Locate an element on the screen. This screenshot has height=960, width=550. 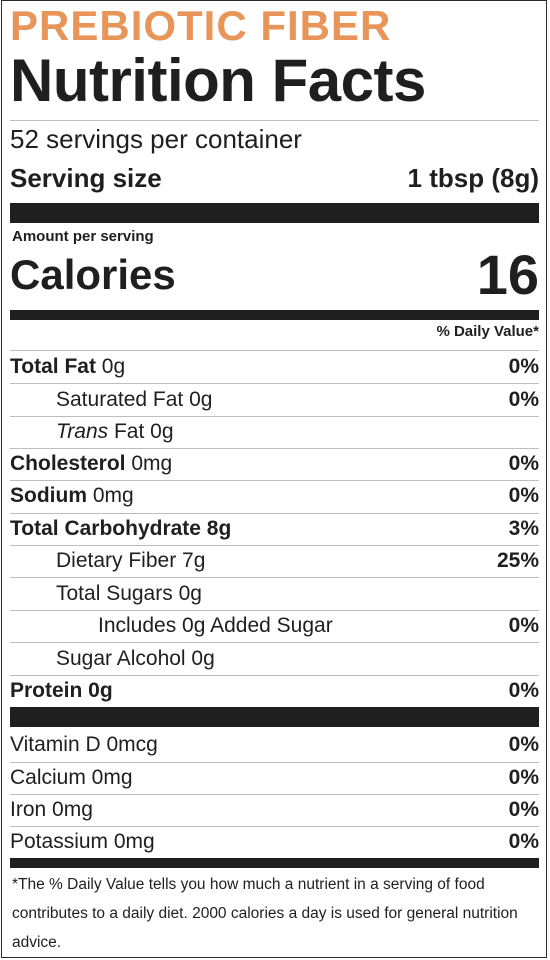
serving-size-value: 1 tbsp (8g) is located at coordinates (473, 178).